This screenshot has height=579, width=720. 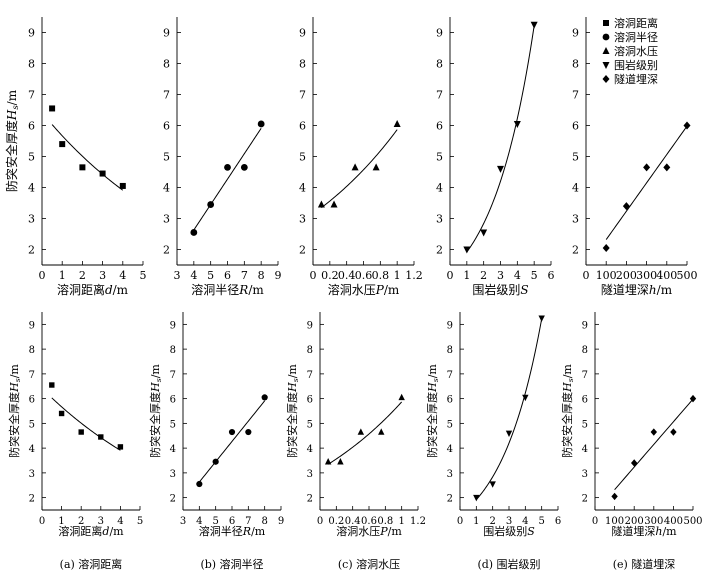 What do you see at coordinates (231, 564) in the screenshot?
I see `panel-caption: (b) 溶洞半径` at bounding box center [231, 564].